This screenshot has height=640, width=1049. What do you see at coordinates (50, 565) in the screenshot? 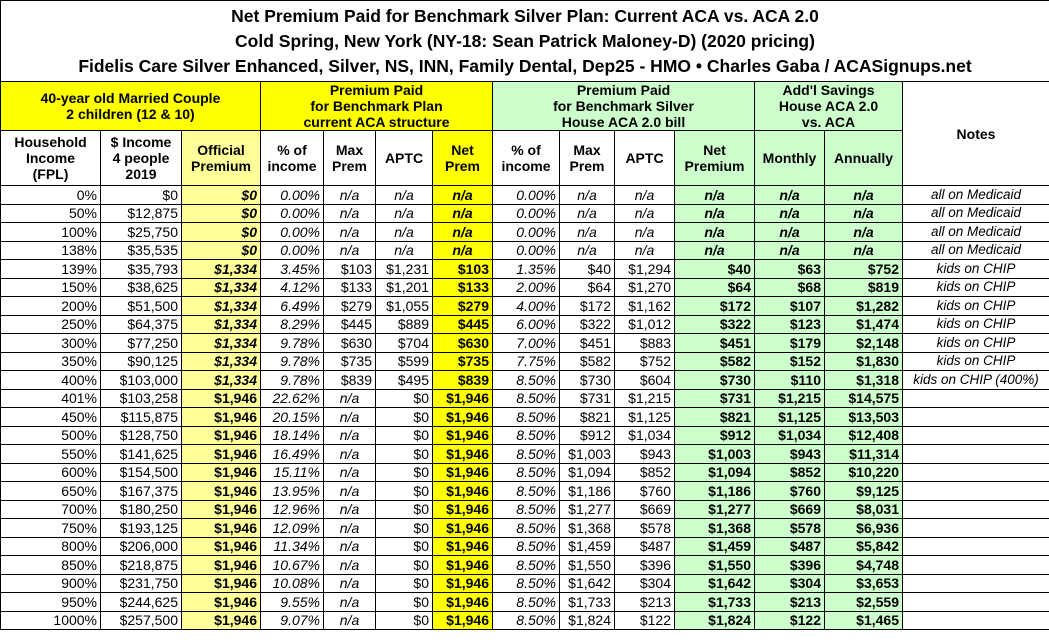
I see `data-cell: 850%` at bounding box center [50, 565].